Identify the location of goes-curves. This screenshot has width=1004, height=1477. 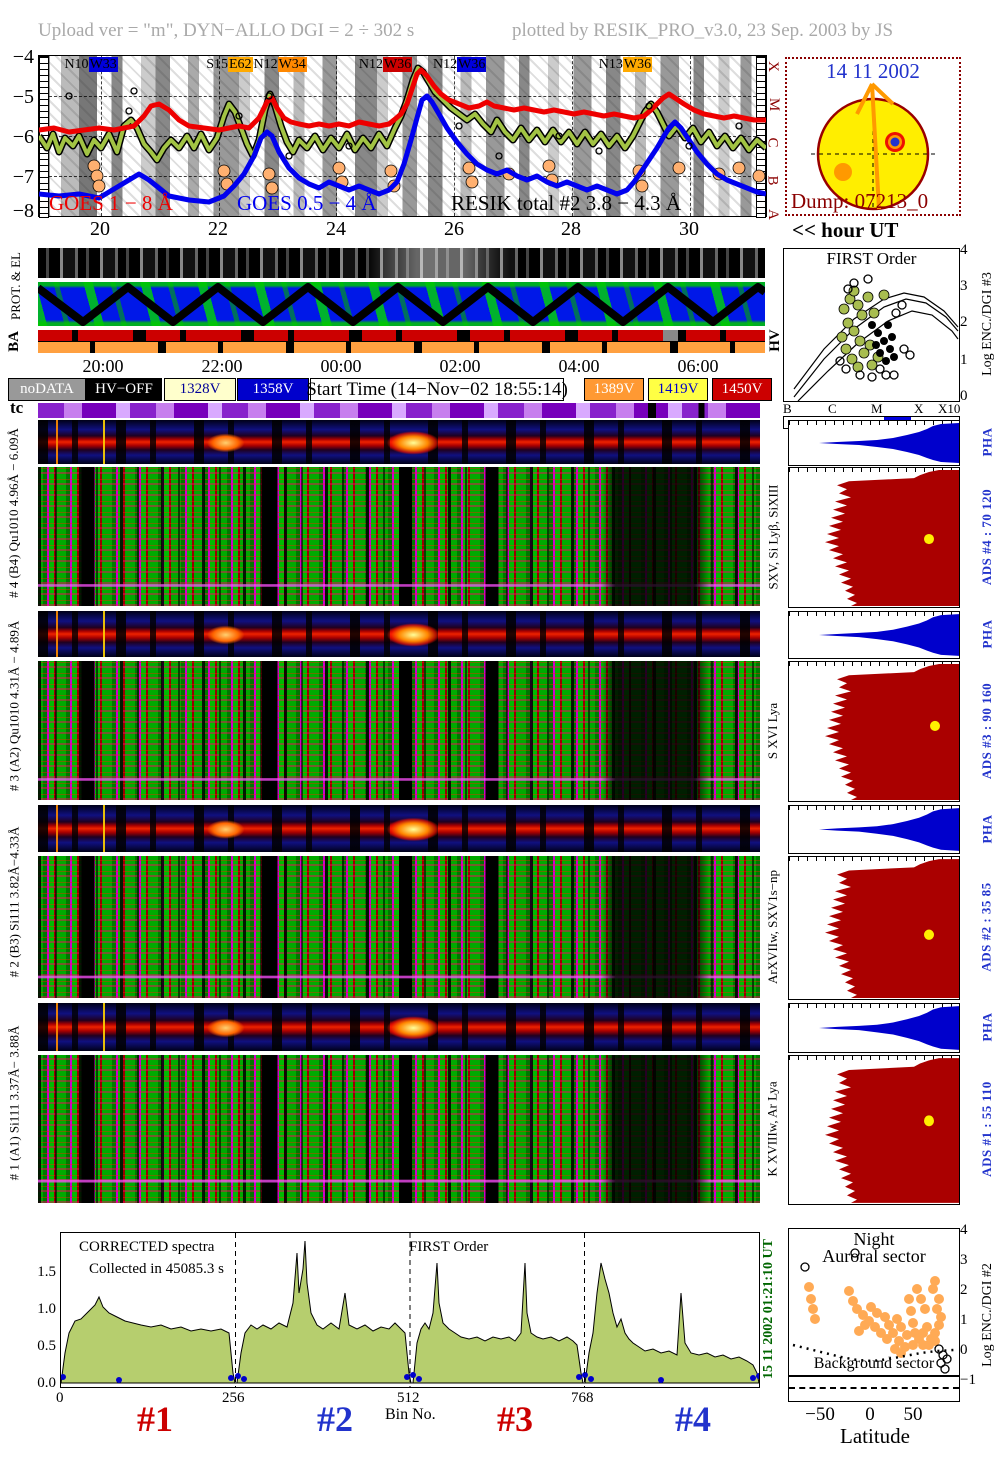
(402, 134).